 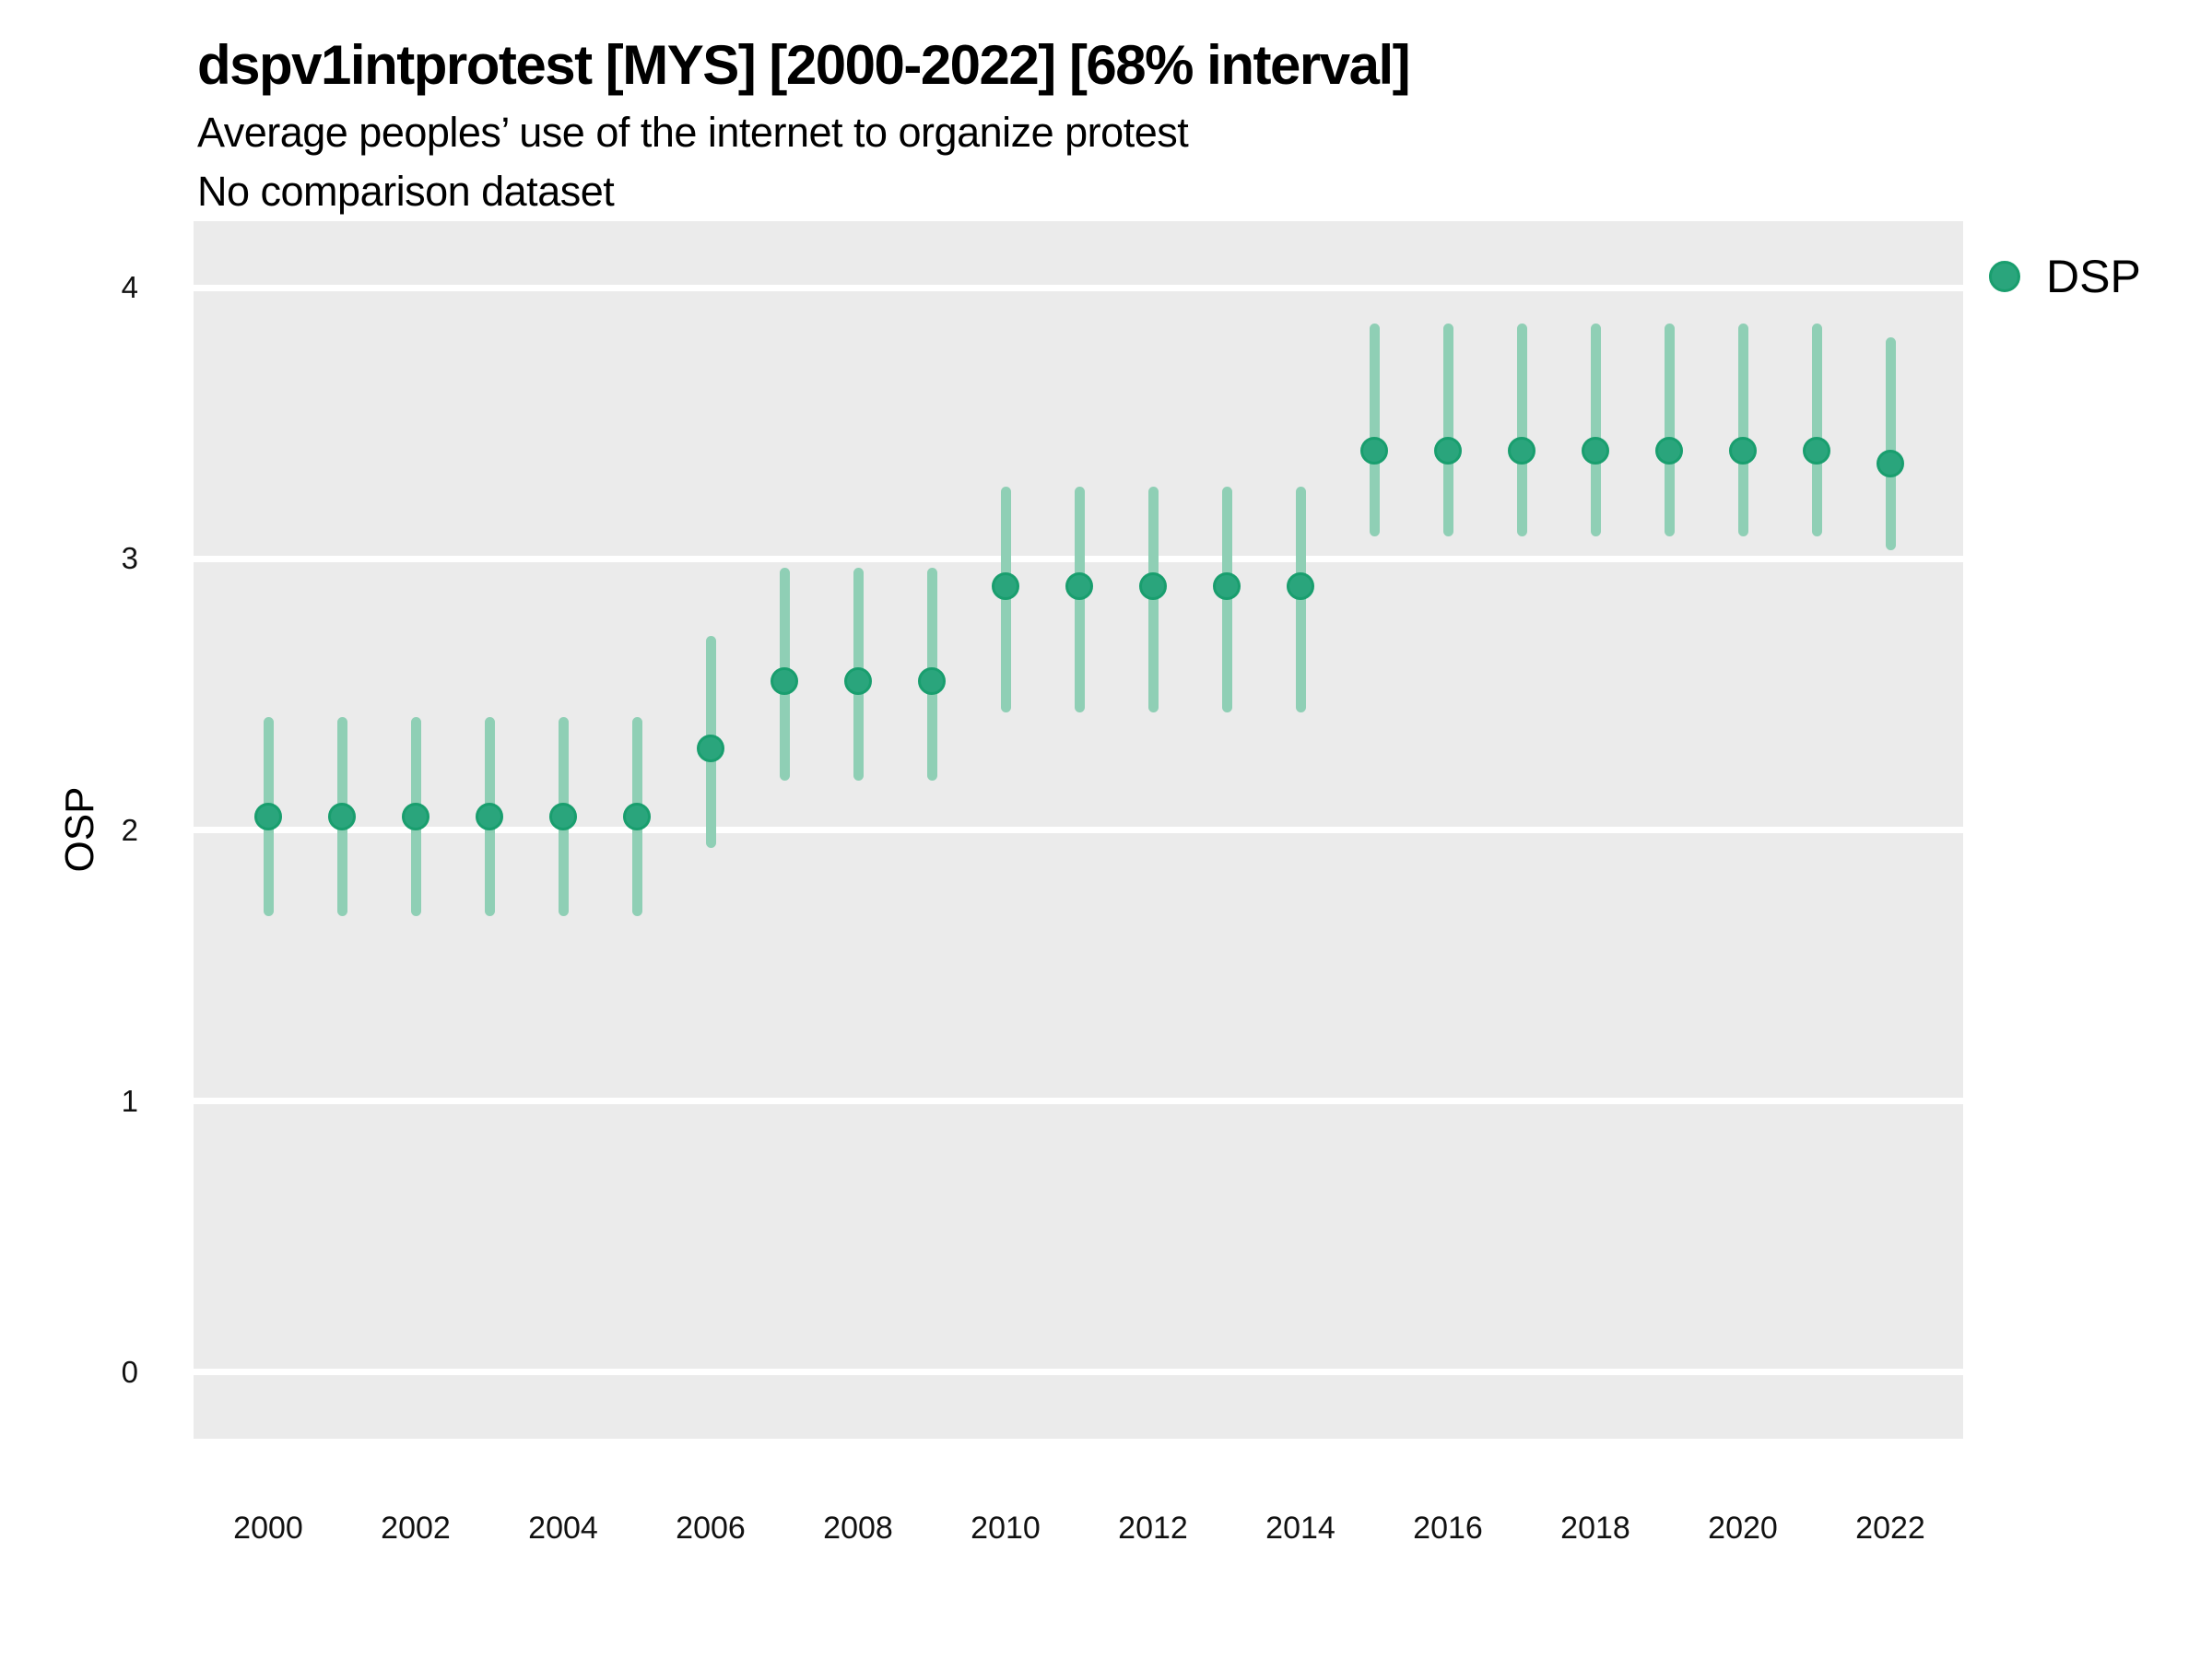 I want to click on chart-comparison-note: No comparison dataset, so click(x=406, y=191).